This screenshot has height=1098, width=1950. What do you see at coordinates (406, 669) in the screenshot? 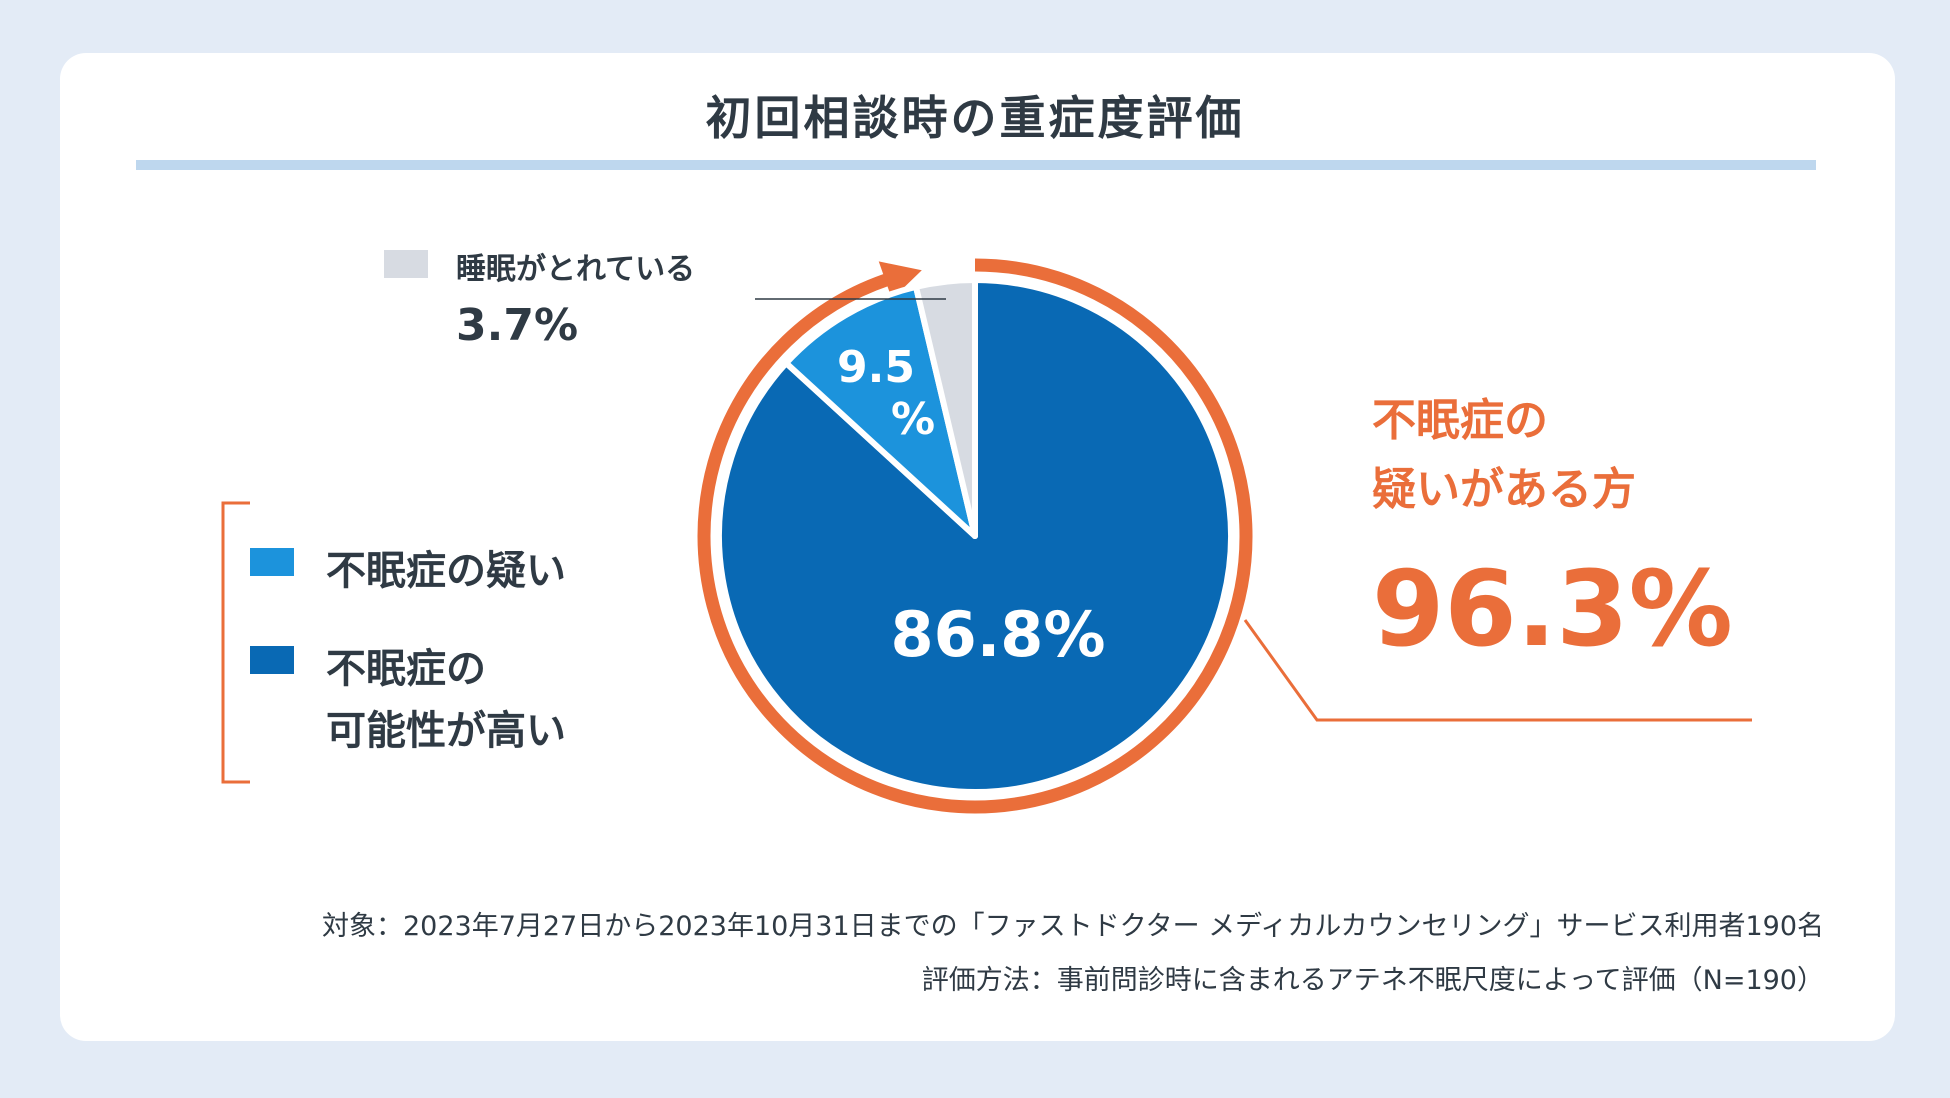
I see `legend-label-likely-line1: 不眠症の` at bounding box center [406, 669].